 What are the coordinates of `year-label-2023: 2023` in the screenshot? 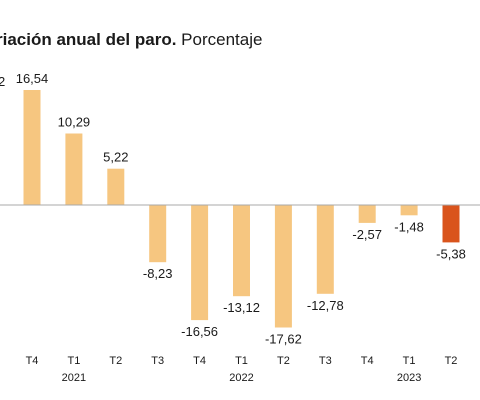 It's located at (409, 378).